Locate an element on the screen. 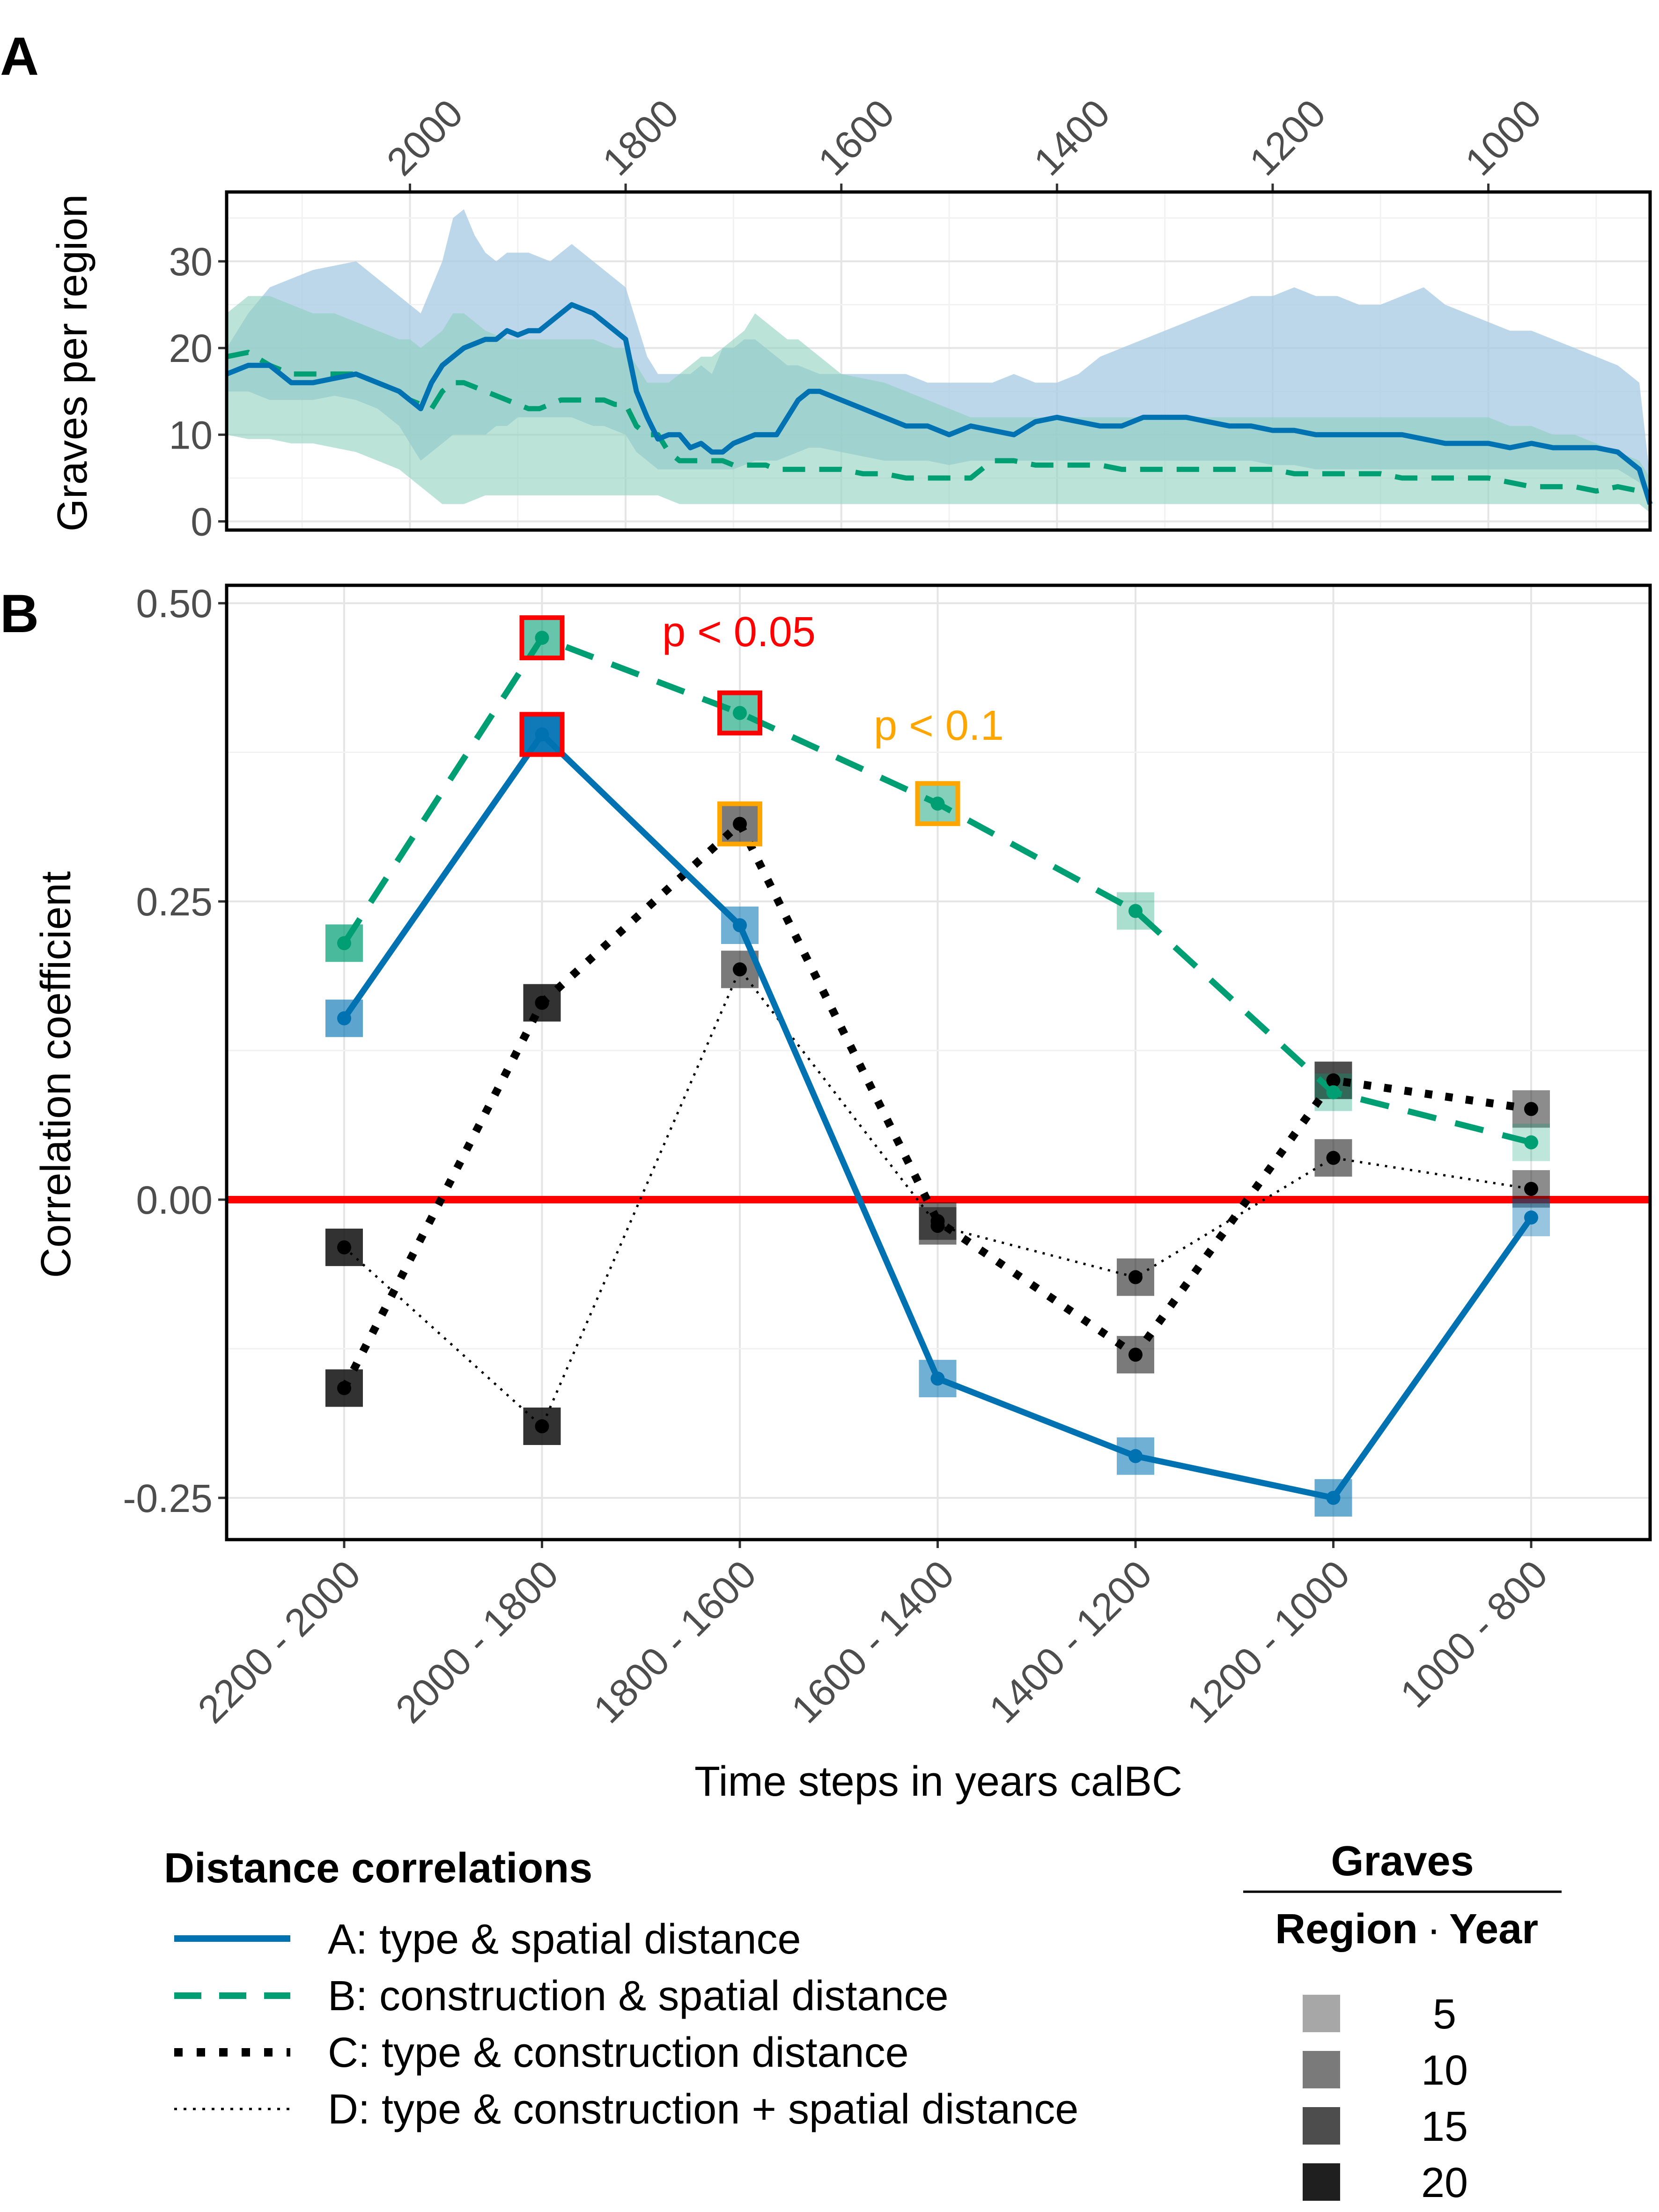 The image size is (1659, 2212). size-legend-keys: 5 10 15 20 is located at coordinates (1385, 2099).